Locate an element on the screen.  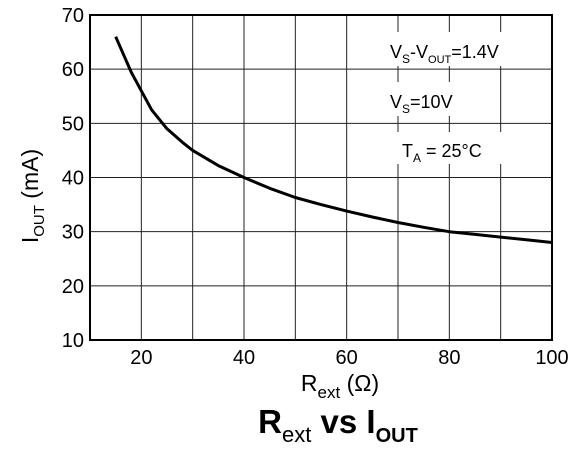
x-tick-label: 40 is located at coordinates (244, 358).